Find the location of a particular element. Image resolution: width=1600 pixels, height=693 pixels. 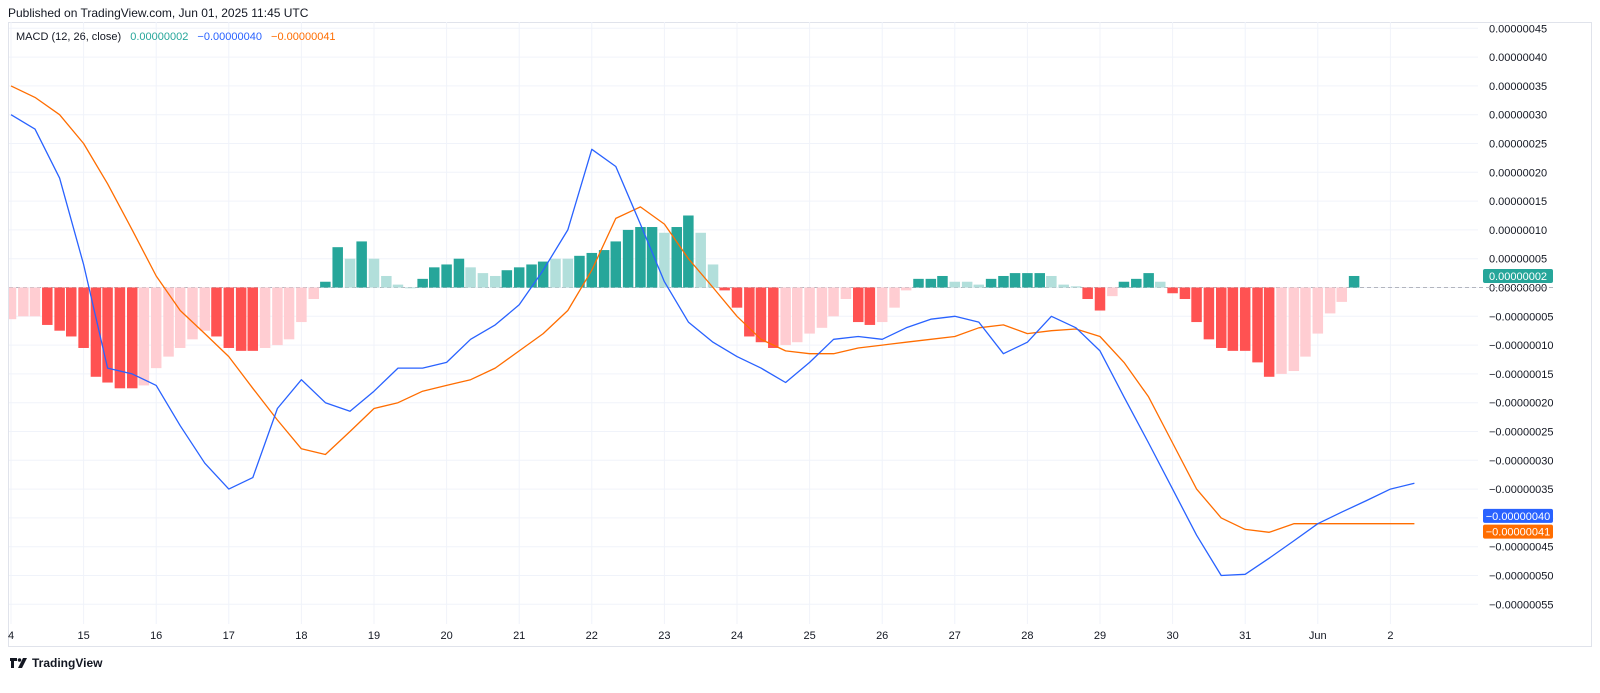

y-tick-label: −0.00000015 is located at coordinates (1521, 375).